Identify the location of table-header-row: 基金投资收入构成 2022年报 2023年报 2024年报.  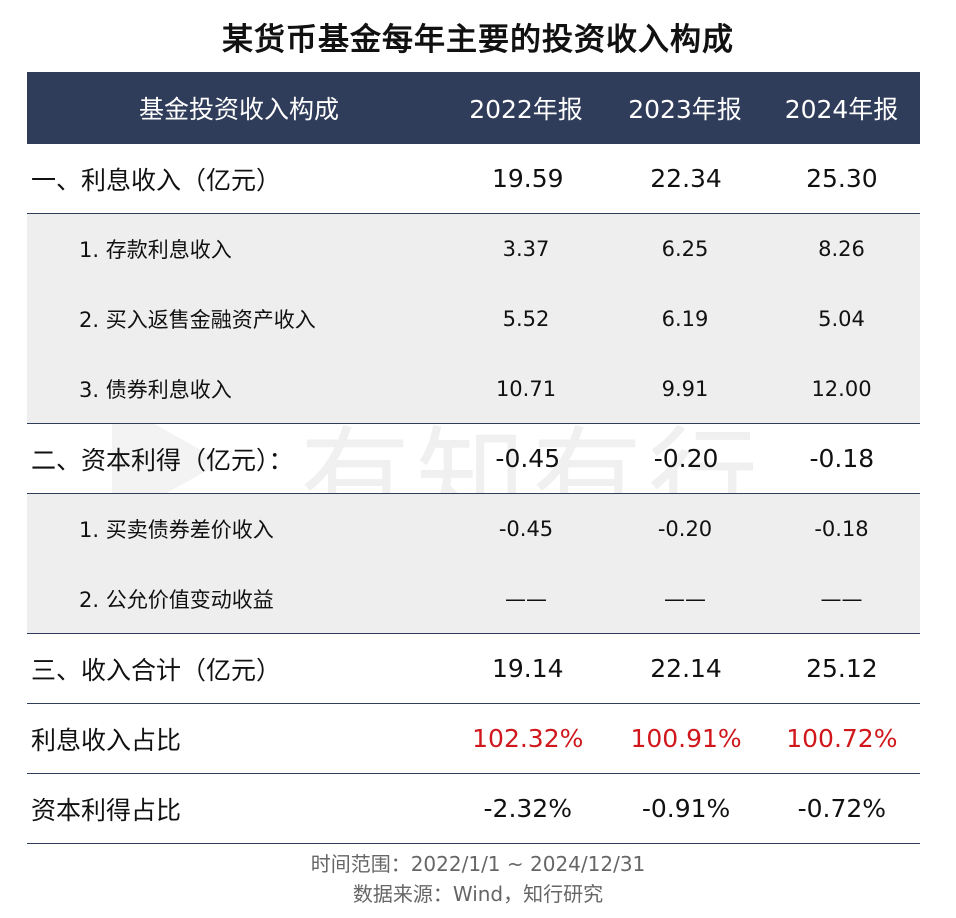
(473, 108).